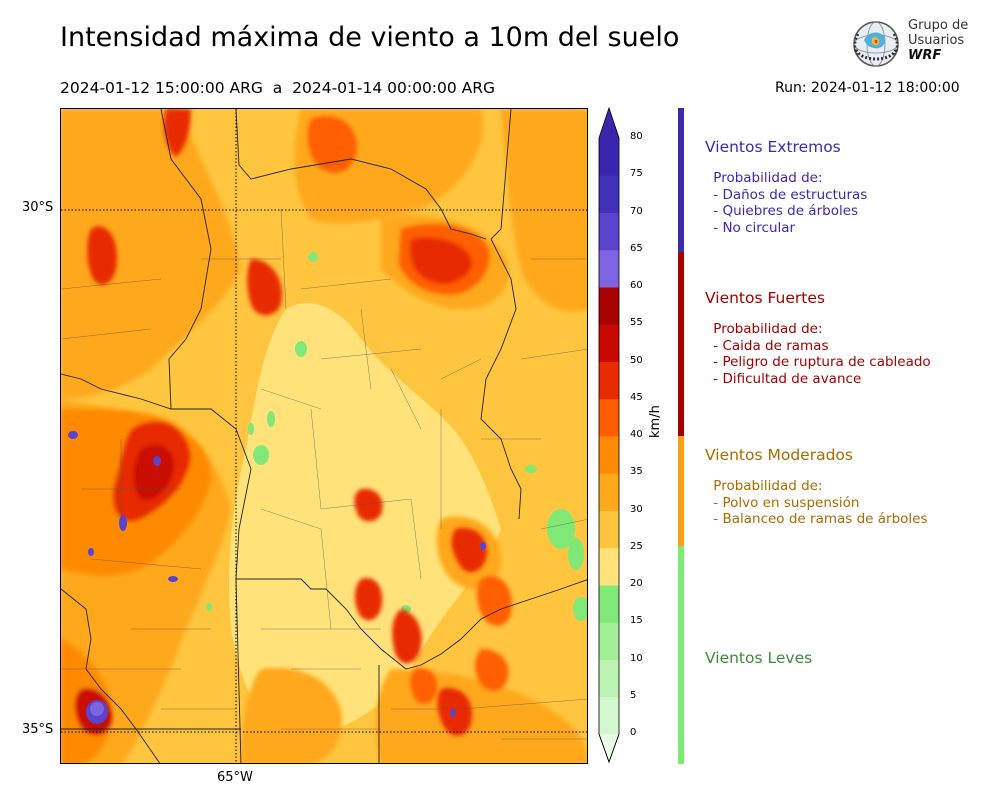 The image size is (1000, 800). Describe the element at coordinates (779, 455) in the screenshot. I see `category-moderate-title: Vientos Moderados` at that location.